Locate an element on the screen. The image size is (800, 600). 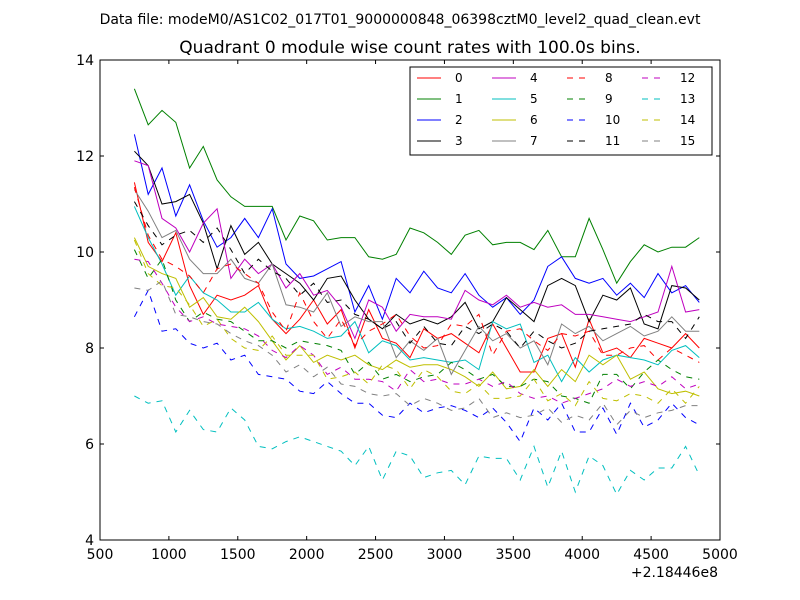
x-tick-label: 2500 is located at coordinates (376, 555).